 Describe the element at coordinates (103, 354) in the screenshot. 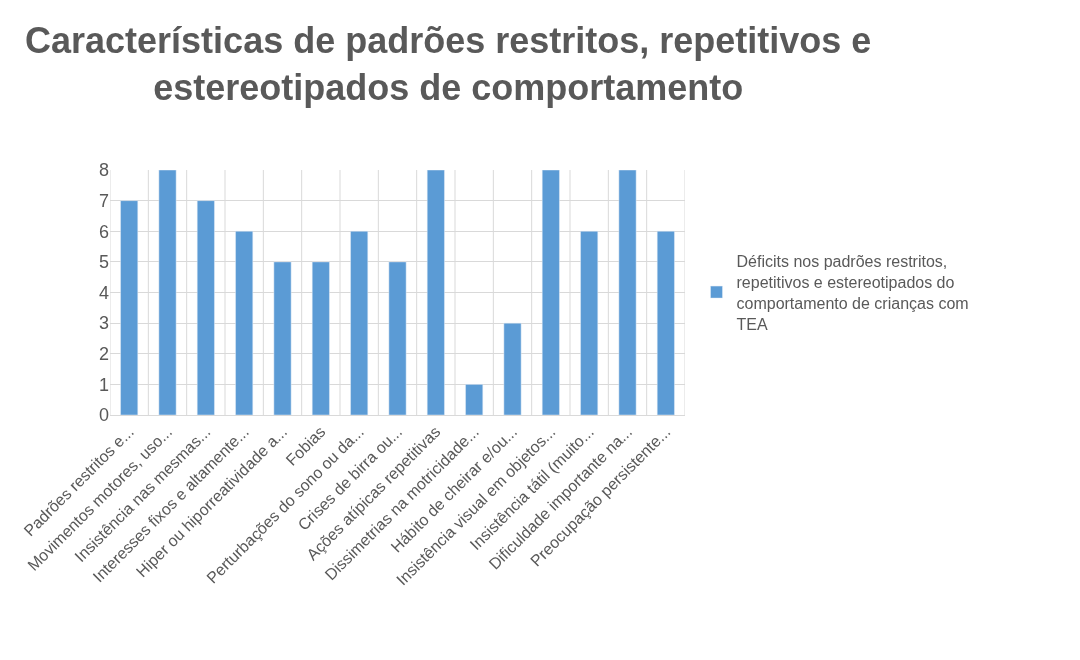

I see `y-tick-label: 2` at that location.